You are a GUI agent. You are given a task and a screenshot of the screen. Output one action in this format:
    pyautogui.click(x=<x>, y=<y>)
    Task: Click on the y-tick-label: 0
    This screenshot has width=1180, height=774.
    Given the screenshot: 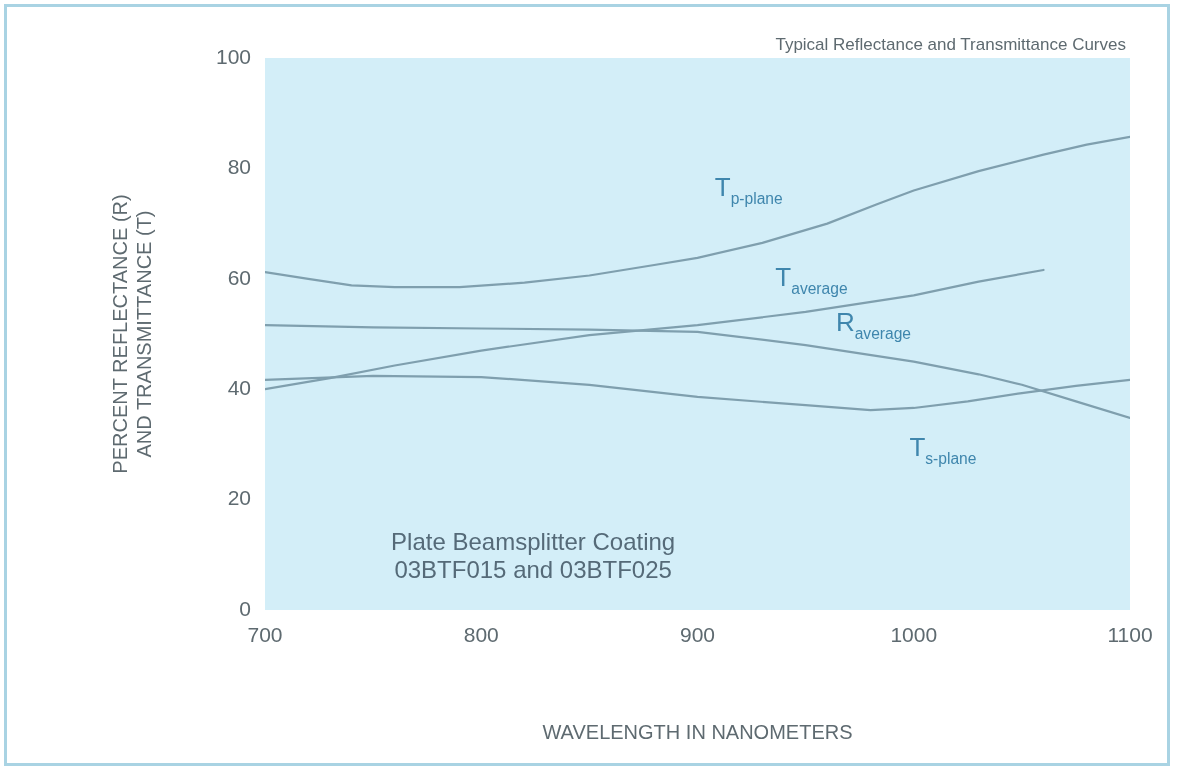 What is the action you would take?
    pyautogui.click(x=245, y=608)
    